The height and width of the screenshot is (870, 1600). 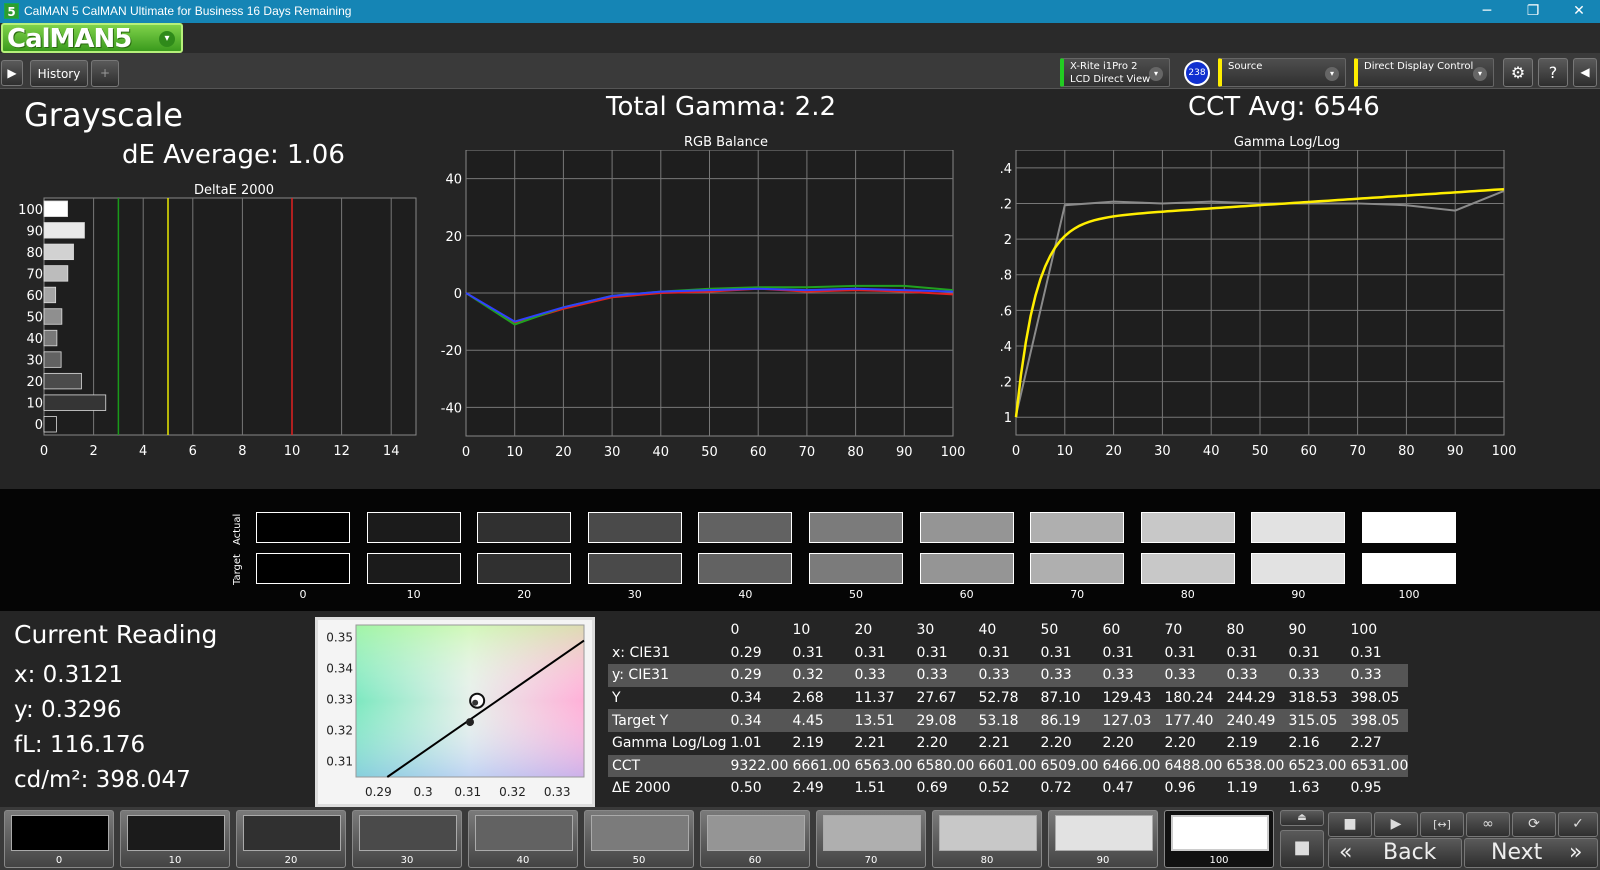 I want to click on gamma-y-tick: 2, so click(x=1008, y=240).